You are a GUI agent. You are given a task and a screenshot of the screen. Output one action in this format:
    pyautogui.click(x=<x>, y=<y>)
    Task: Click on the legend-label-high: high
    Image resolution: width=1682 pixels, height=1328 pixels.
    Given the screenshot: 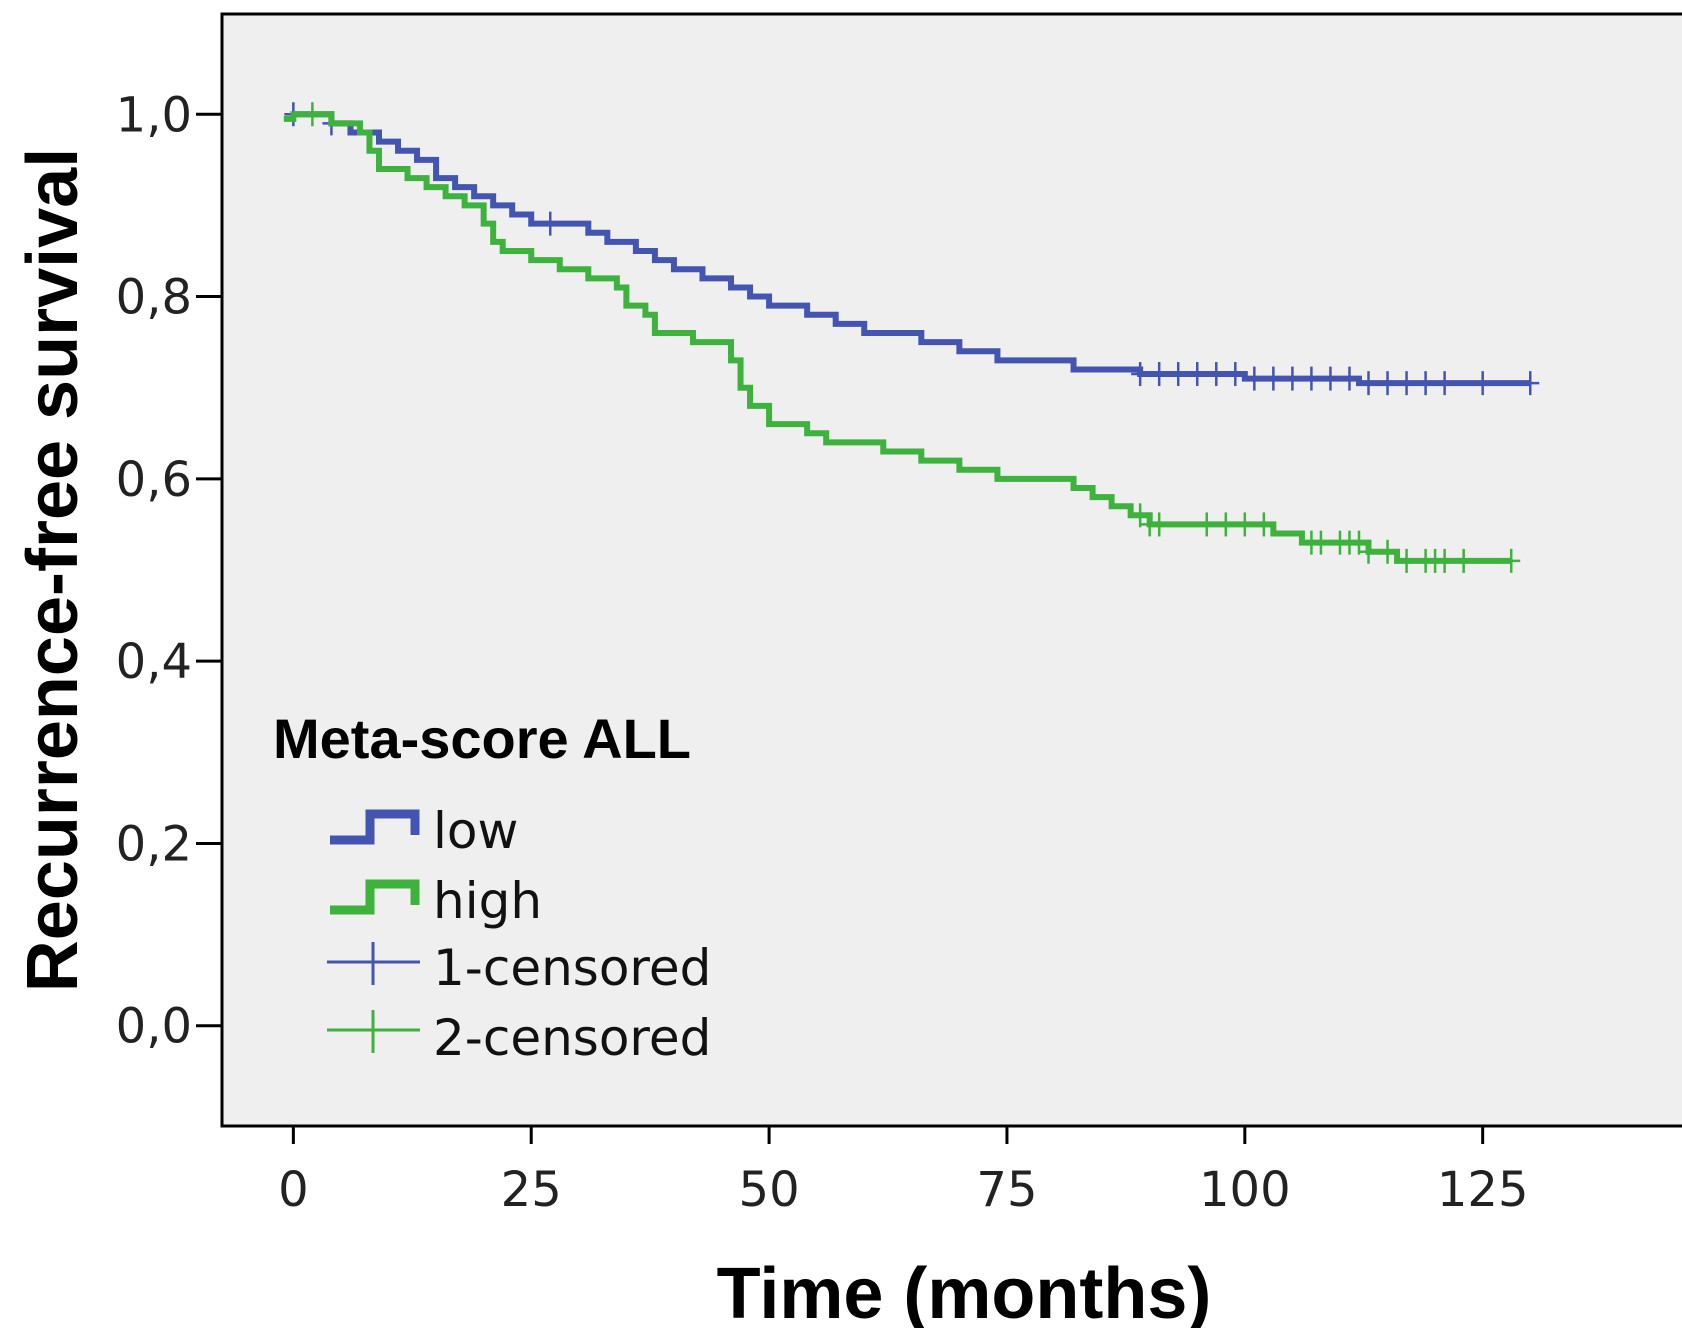 What is the action you would take?
    pyautogui.click(x=487, y=901)
    